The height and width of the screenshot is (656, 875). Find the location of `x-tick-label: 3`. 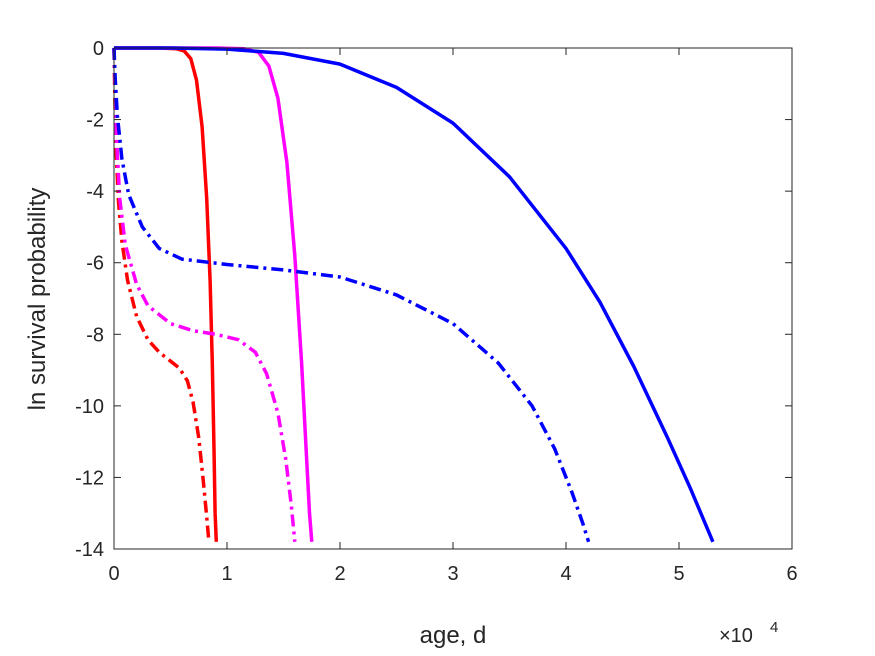

x-tick-label: 3 is located at coordinates (452, 574).